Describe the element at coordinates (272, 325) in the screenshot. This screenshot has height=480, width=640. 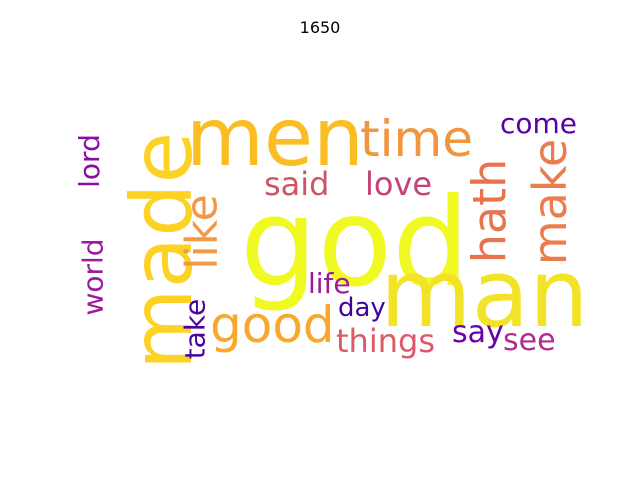
I see `word-good: good` at that location.